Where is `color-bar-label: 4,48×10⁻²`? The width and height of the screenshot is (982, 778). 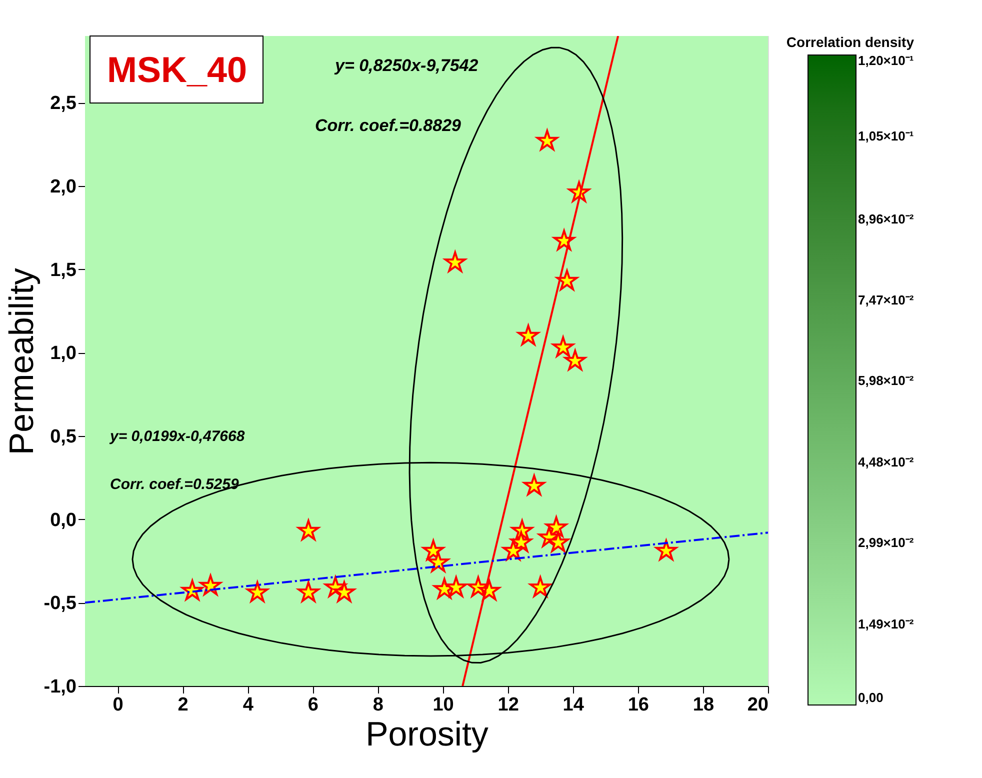
color-bar-label: 4,48×10⁻² is located at coordinates (886, 462).